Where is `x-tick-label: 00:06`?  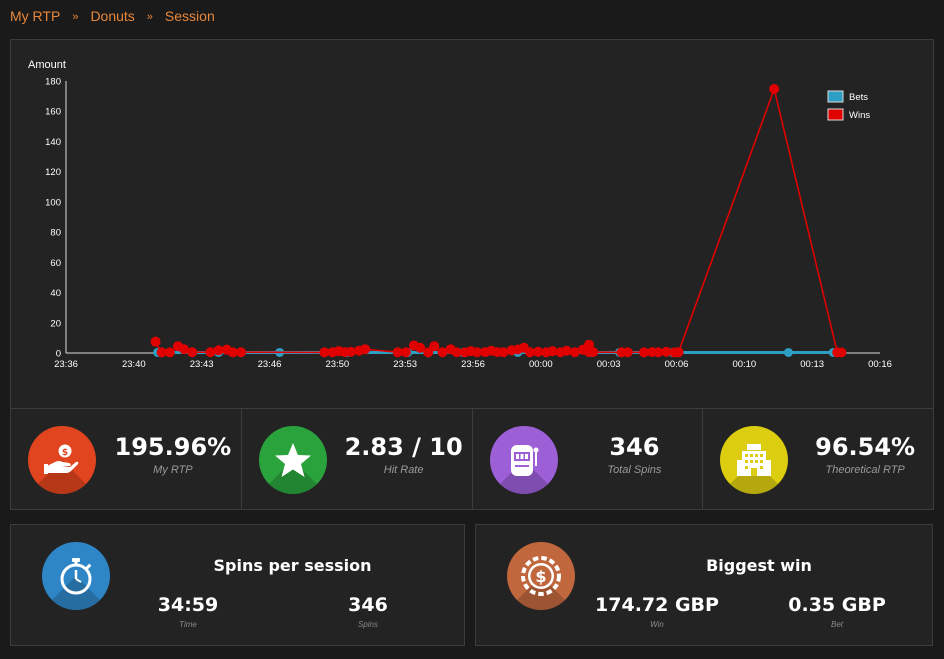
x-tick-label: 00:06 is located at coordinates (677, 364).